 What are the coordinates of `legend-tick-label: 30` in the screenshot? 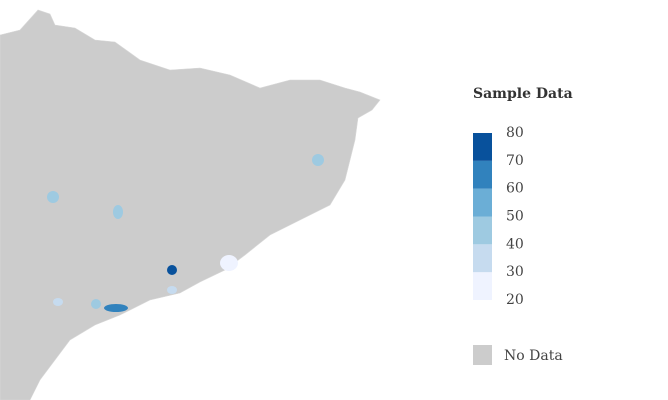 It's located at (515, 272).